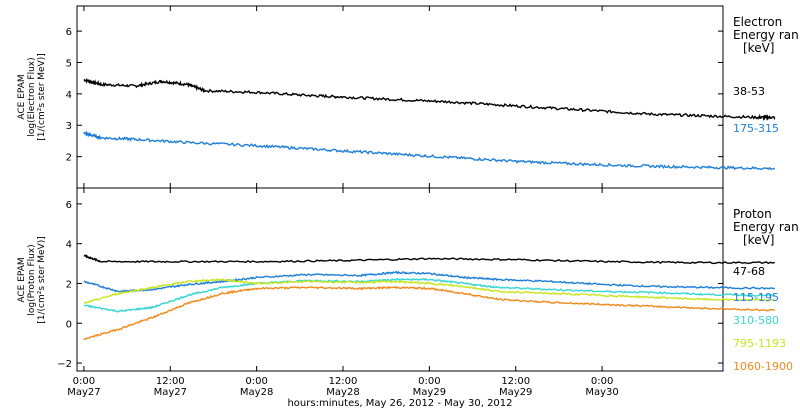 The width and height of the screenshot is (800, 410). Describe the element at coordinates (756, 320) in the screenshot. I see `proton-legend-entry: 310-580` at that location.